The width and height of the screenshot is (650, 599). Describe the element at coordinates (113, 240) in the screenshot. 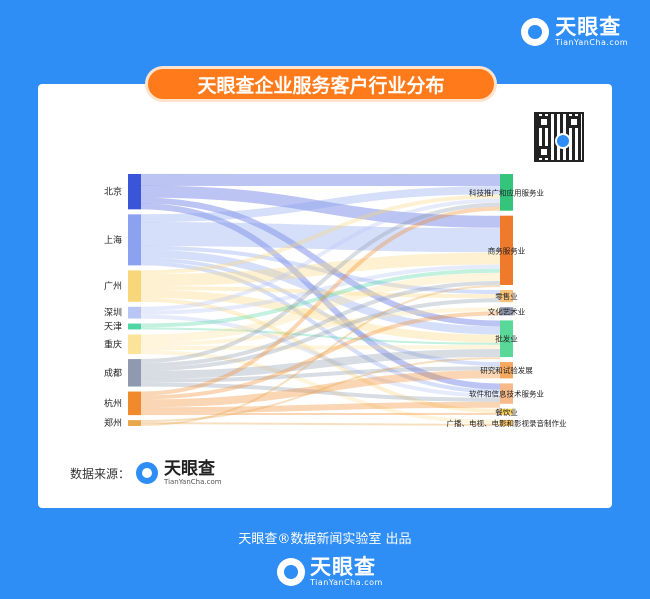

I see `sankey-source-label: 上海` at that location.